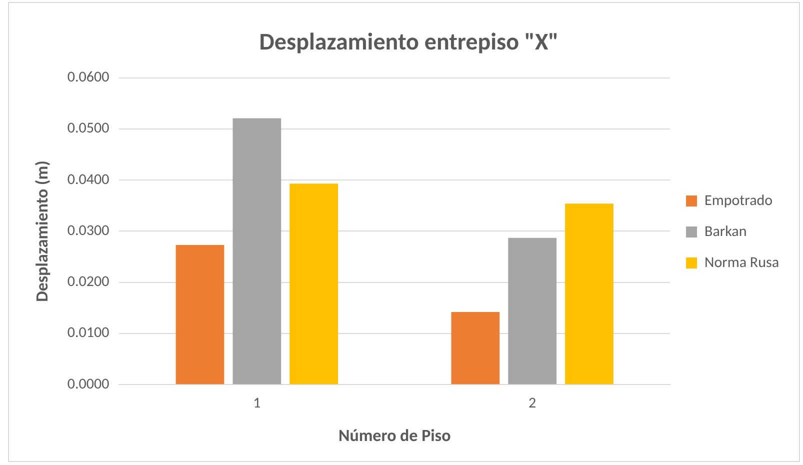  I want to click on x-axis-title: Número de Piso, so click(394, 435).